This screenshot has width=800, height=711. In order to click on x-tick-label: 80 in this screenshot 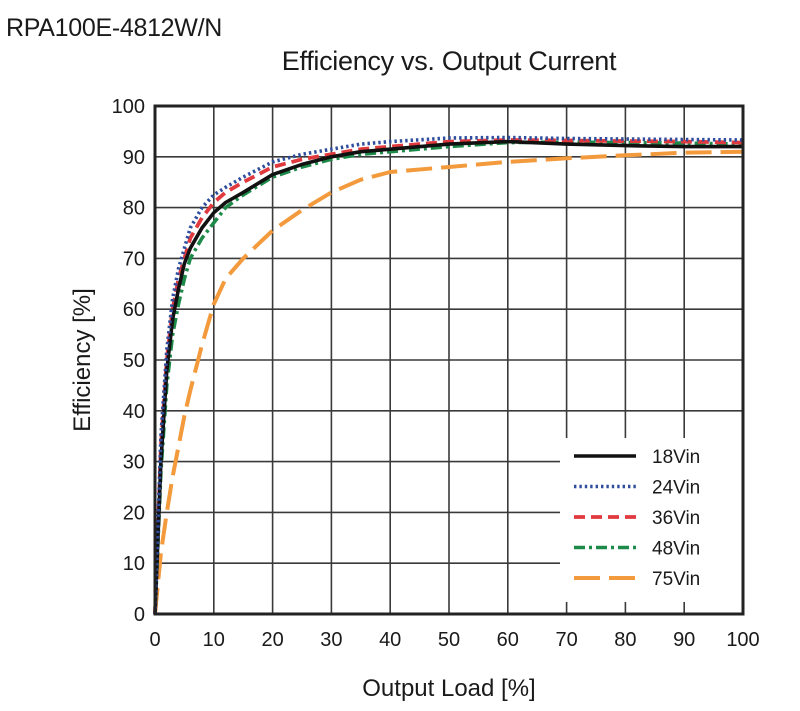, I will do `click(625, 640)`.